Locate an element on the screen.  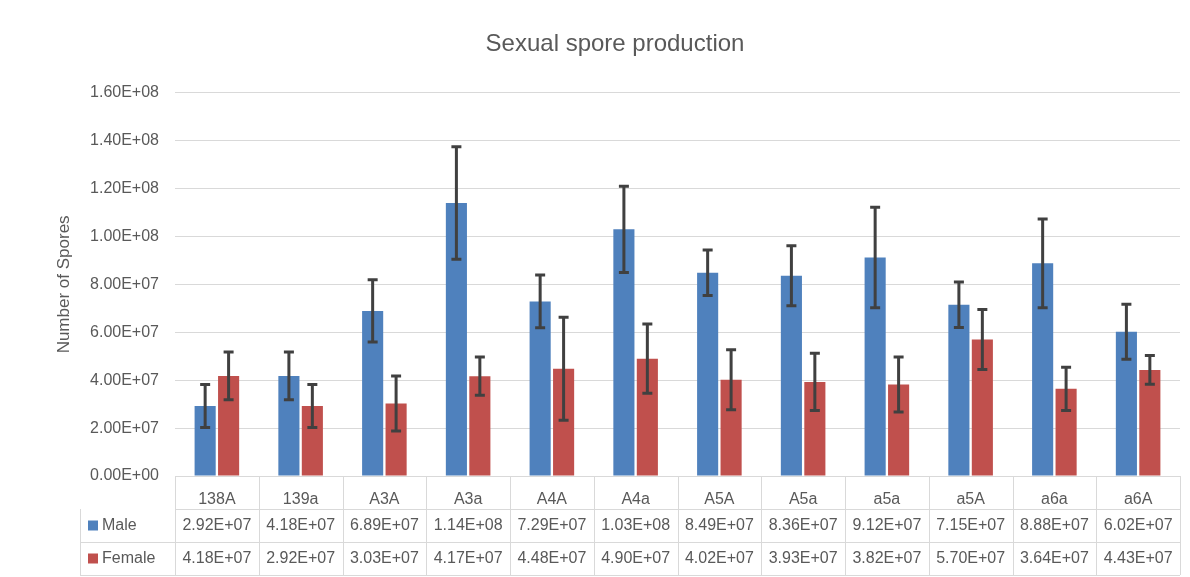
x-tick-label: A3A is located at coordinates (384, 499).